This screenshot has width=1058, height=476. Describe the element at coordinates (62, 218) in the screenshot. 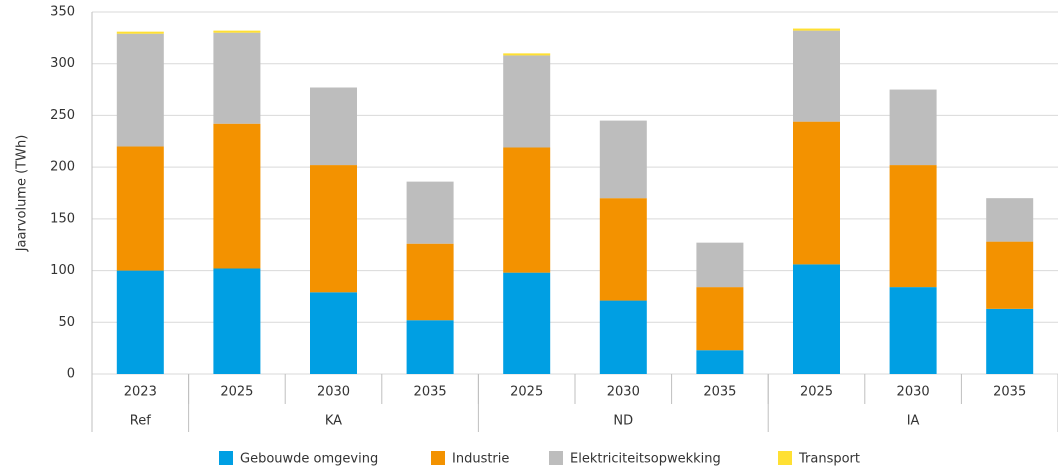

I see `y-tick-label: 150` at that location.